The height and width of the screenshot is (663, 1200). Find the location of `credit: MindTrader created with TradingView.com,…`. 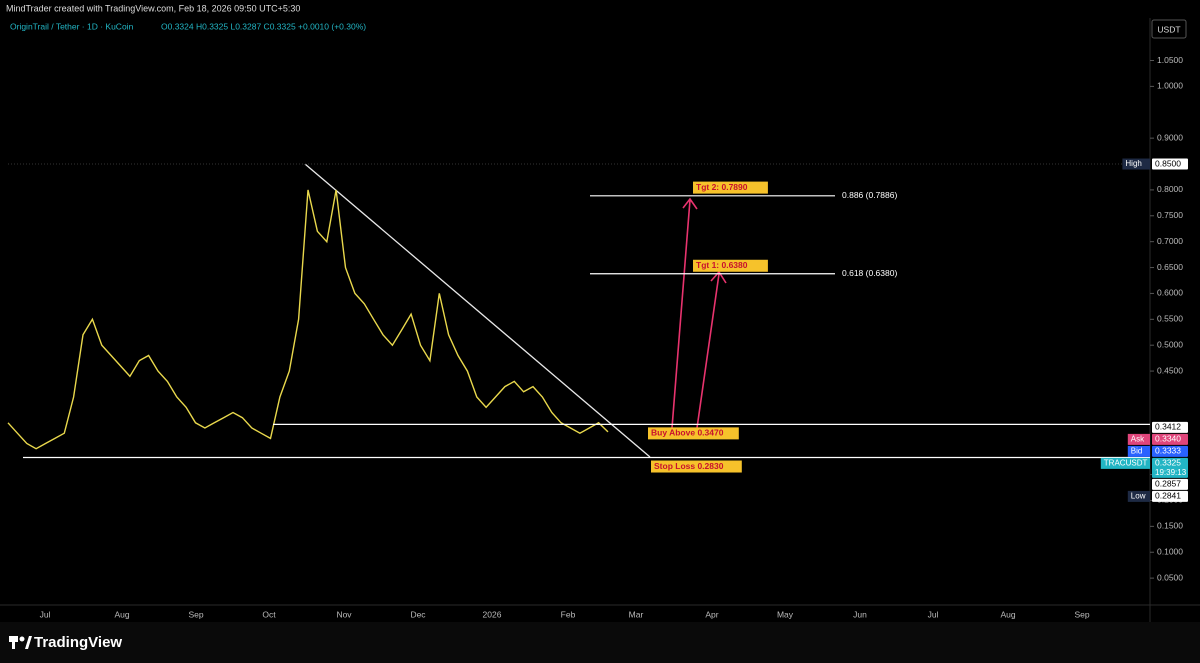

credit: MindTrader created with TradingView.com,… is located at coordinates (153, 8).